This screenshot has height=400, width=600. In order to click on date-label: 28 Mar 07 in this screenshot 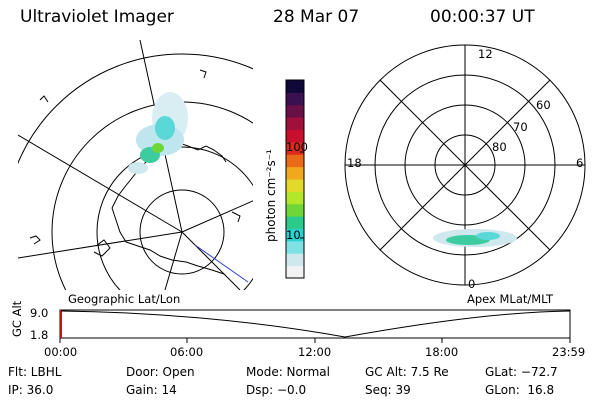, I will do `click(316, 17)`.